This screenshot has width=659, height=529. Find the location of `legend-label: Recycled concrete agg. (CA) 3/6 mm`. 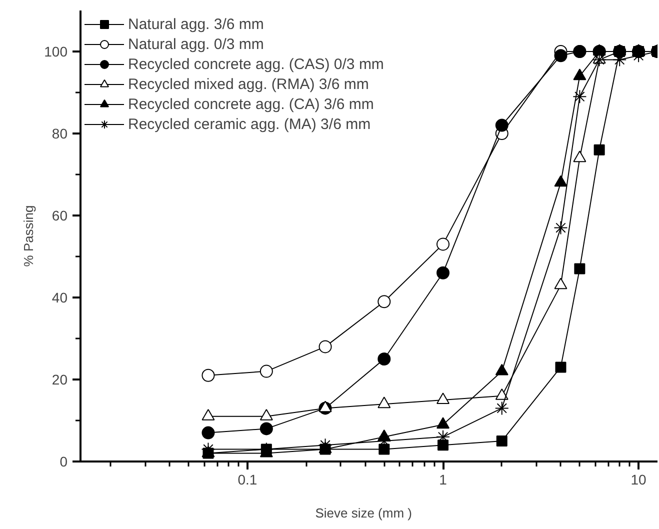

legend-label: Recycled concrete agg. (CA) 3/6 mm is located at coordinates (251, 104).